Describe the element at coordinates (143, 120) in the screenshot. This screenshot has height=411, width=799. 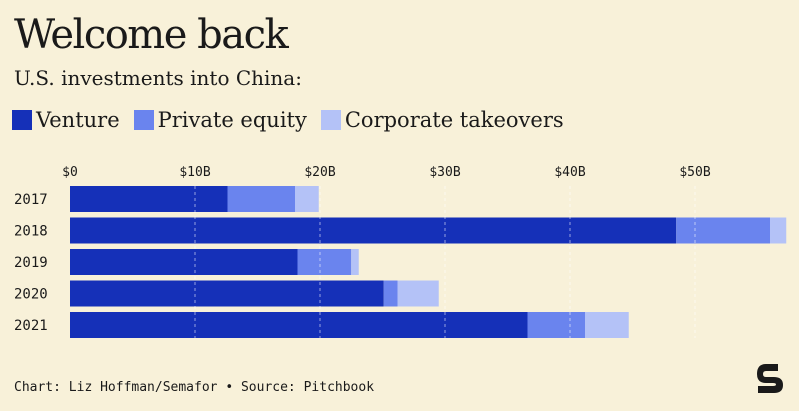
I see `legend-swatch-private-equity` at that location.